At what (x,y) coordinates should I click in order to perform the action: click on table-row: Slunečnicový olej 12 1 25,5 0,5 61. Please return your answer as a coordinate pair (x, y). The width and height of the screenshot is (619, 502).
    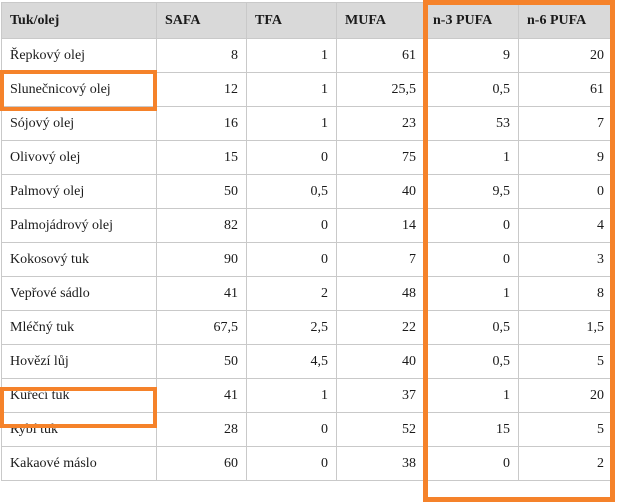
    Looking at the image, I should click on (307, 89).